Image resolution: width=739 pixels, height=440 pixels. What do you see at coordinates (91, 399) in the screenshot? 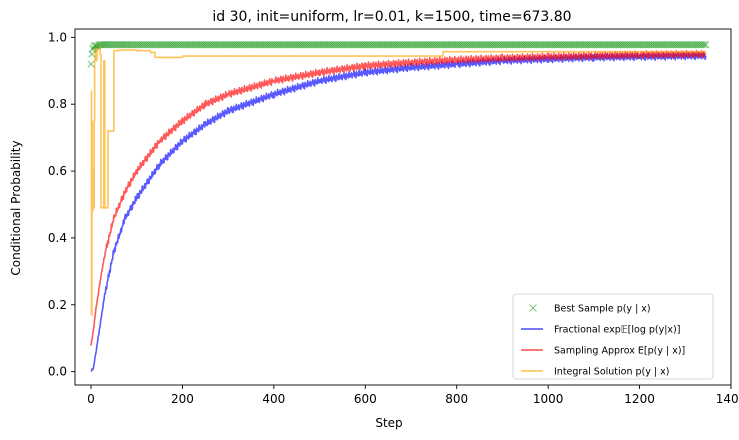
I see `x-tick-label: 0` at bounding box center [91, 399].